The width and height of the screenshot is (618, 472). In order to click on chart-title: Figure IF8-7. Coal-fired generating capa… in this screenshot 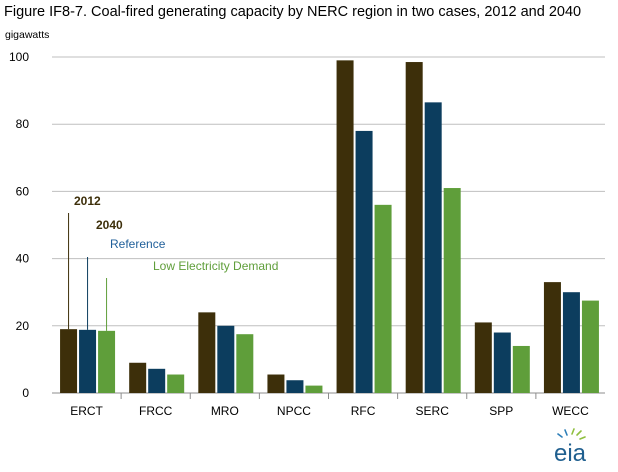, I will do `click(293, 12)`.